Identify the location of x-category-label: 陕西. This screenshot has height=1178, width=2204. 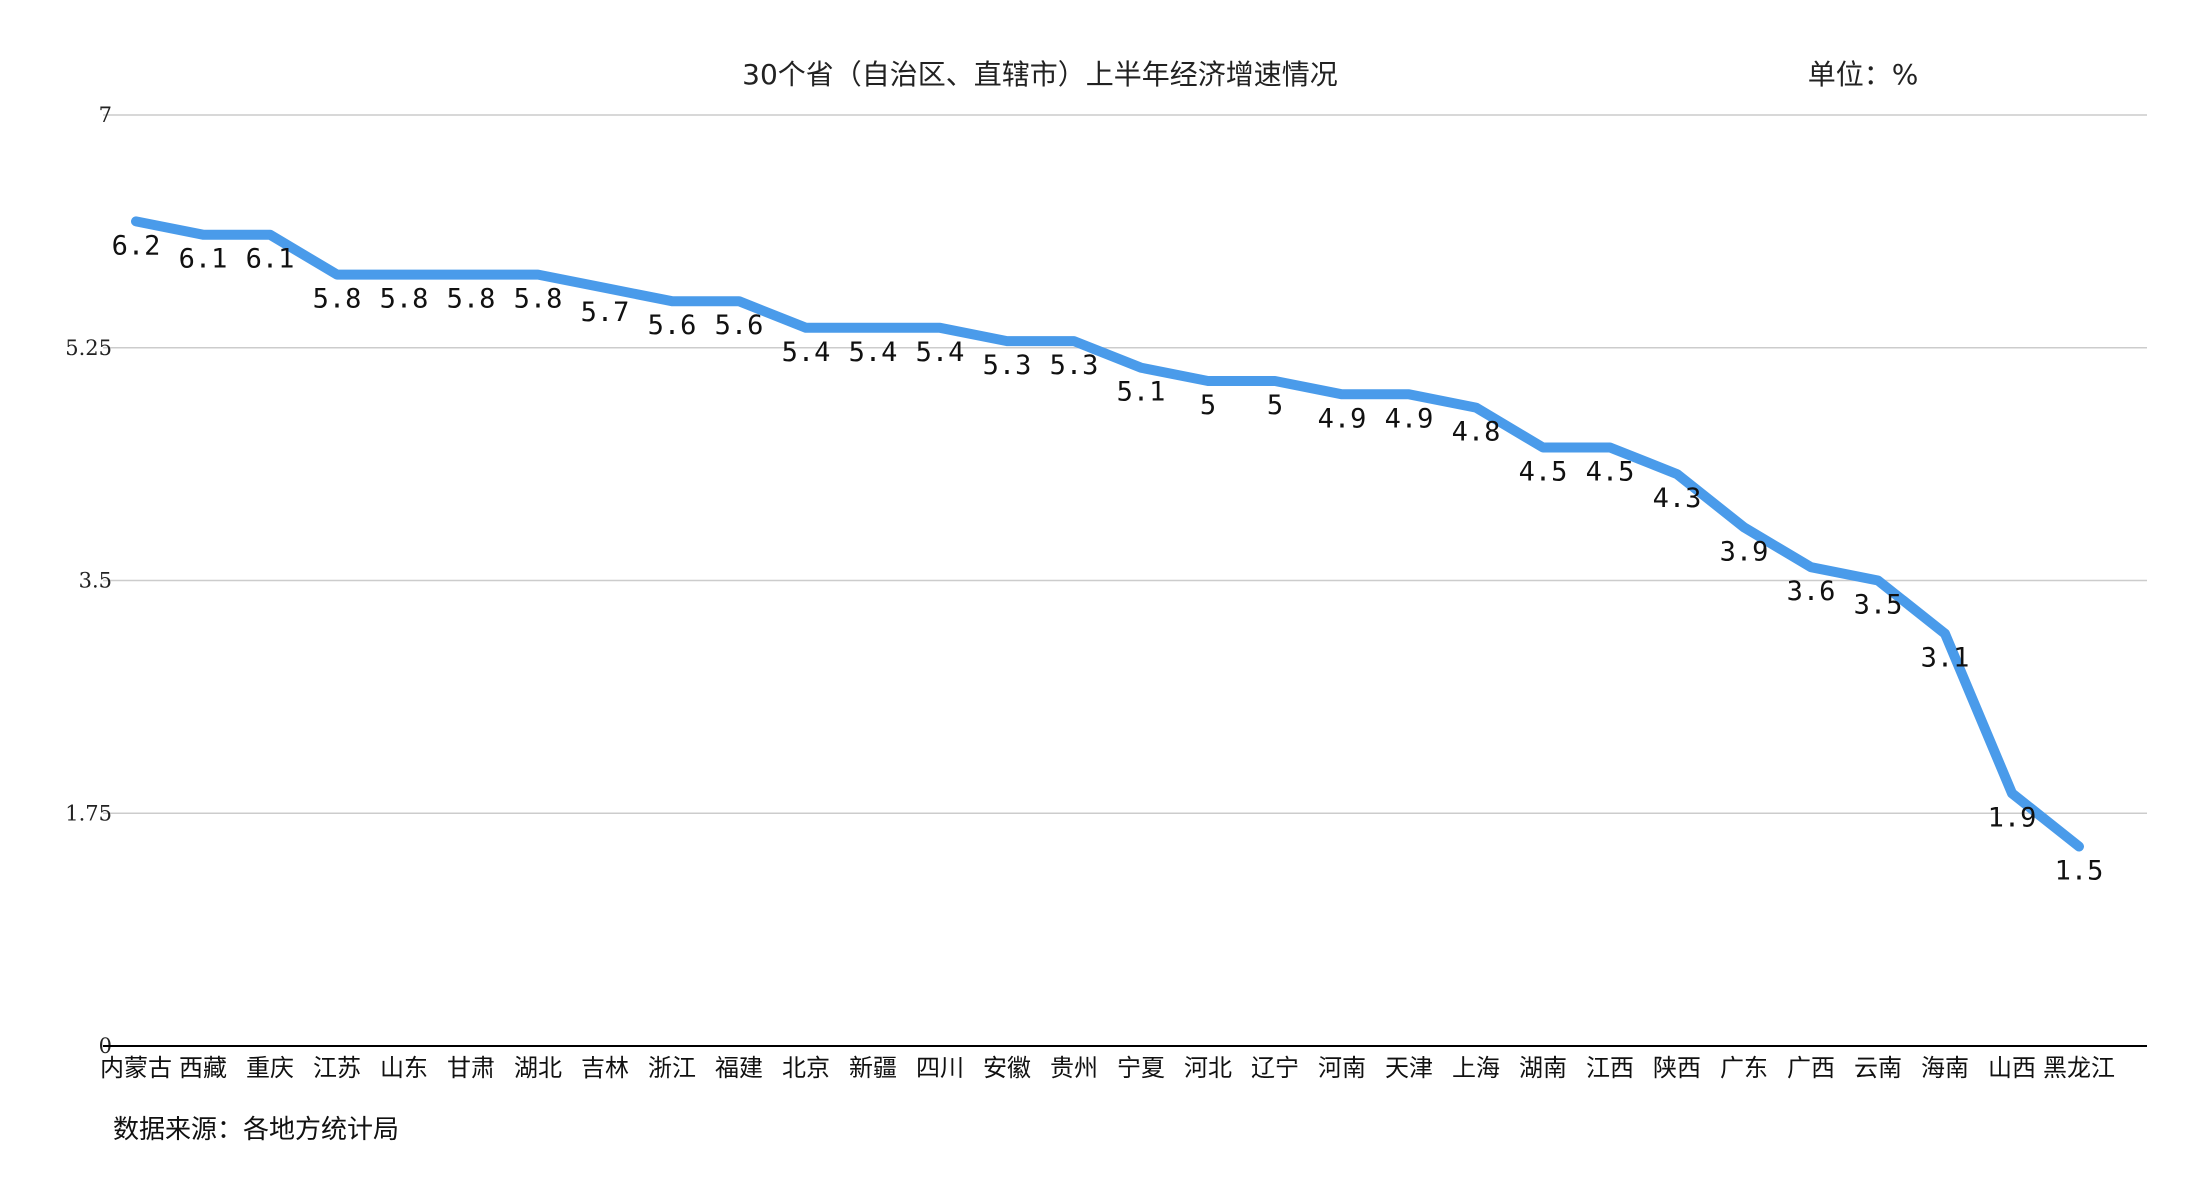
(1677, 1068).